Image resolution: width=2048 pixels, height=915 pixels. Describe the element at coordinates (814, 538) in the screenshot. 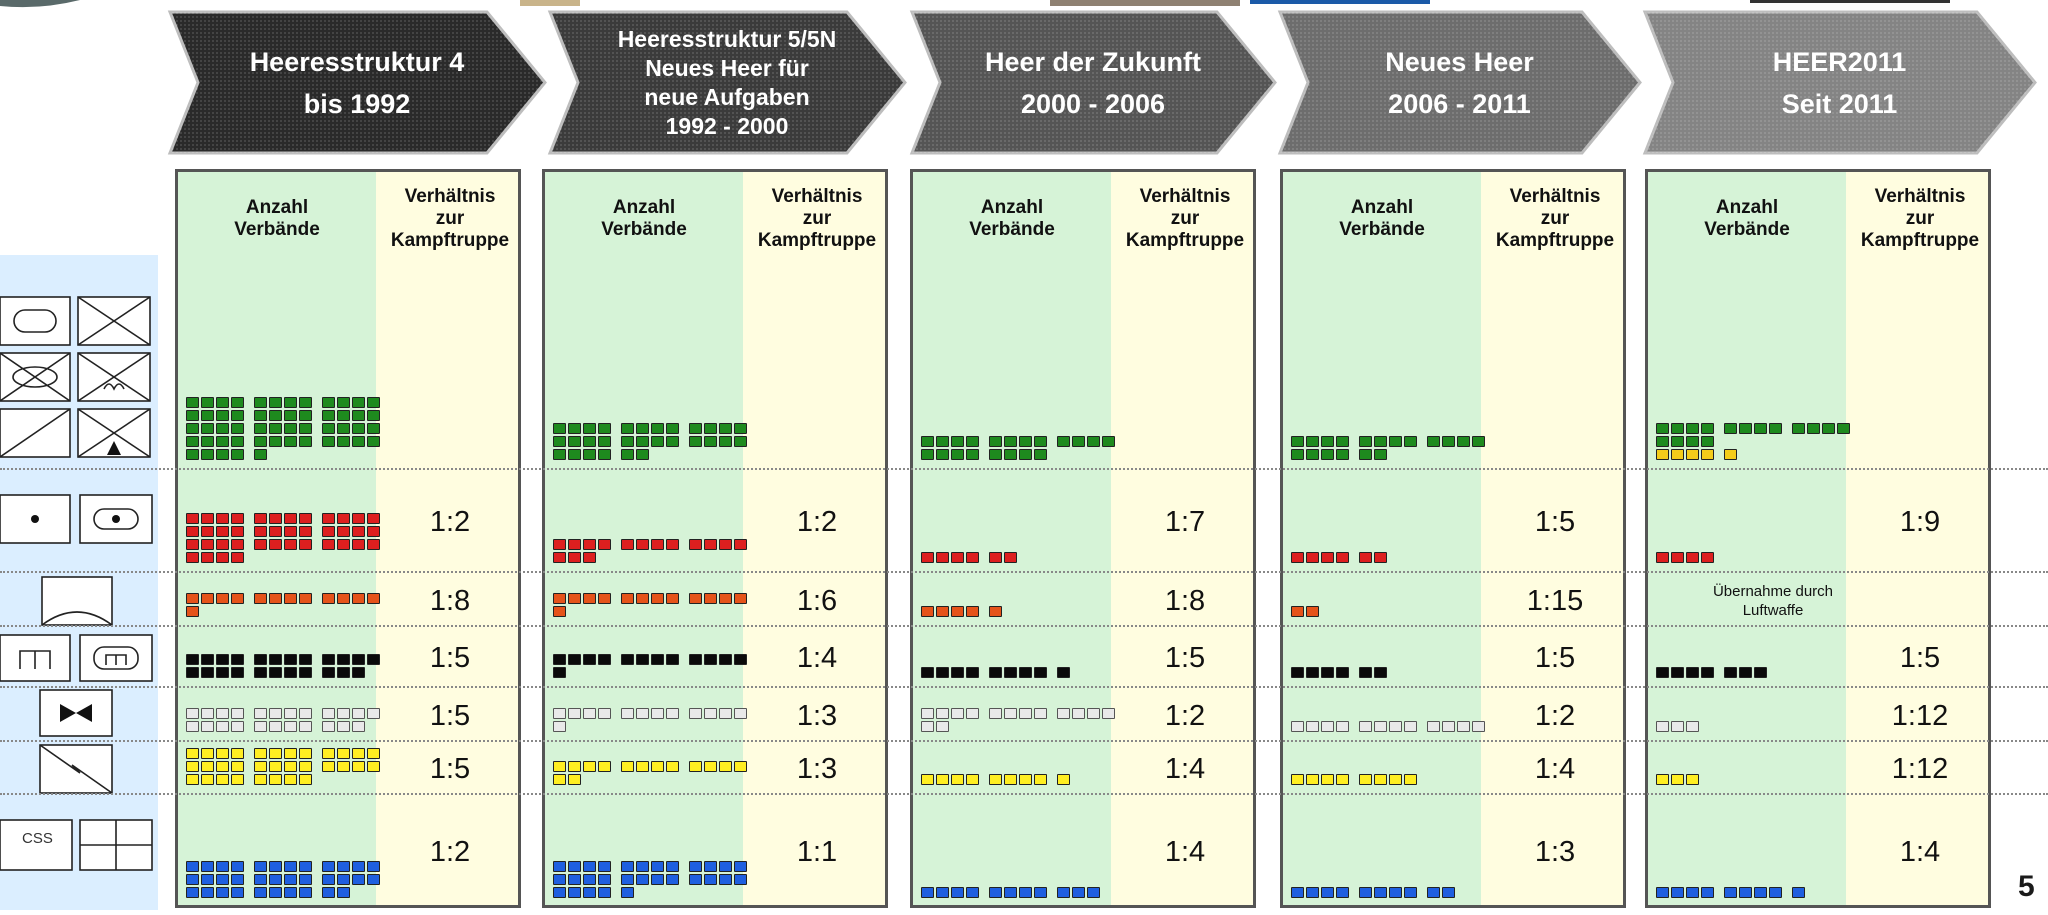

I see `ratio-column` at that location.